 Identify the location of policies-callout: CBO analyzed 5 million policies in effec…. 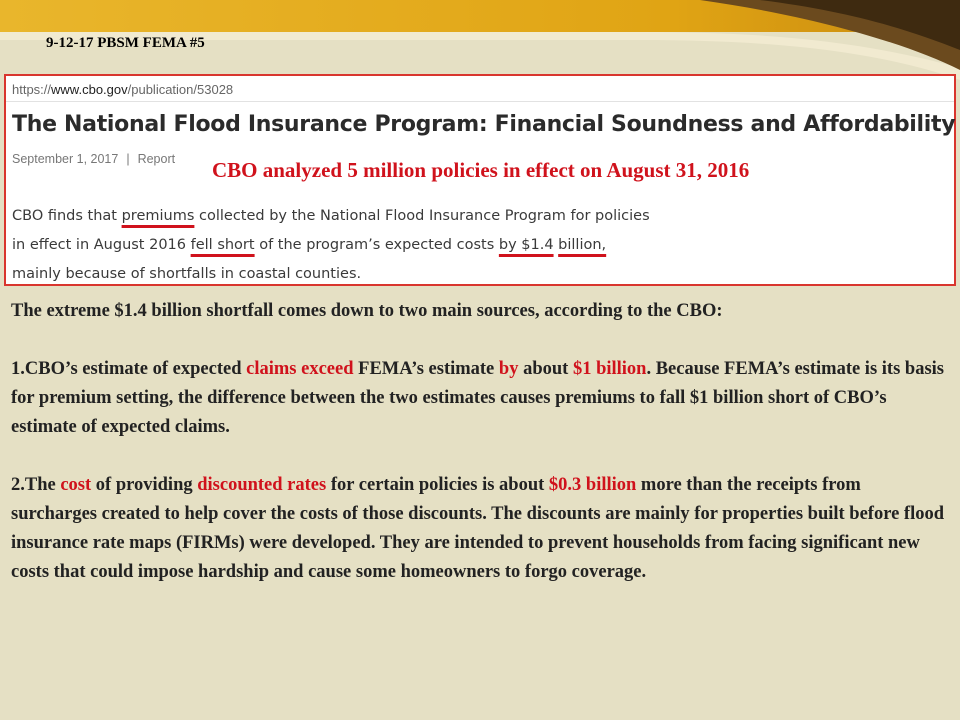
(481, 170).